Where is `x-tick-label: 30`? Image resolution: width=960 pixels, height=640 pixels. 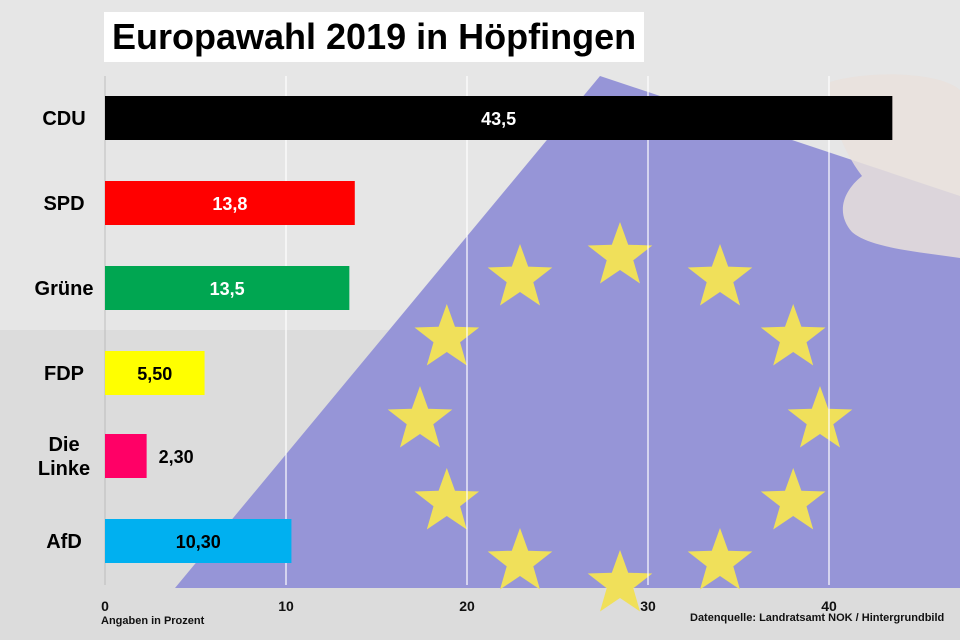
x-tick-label: 30 is located at coordinates (648, 606).